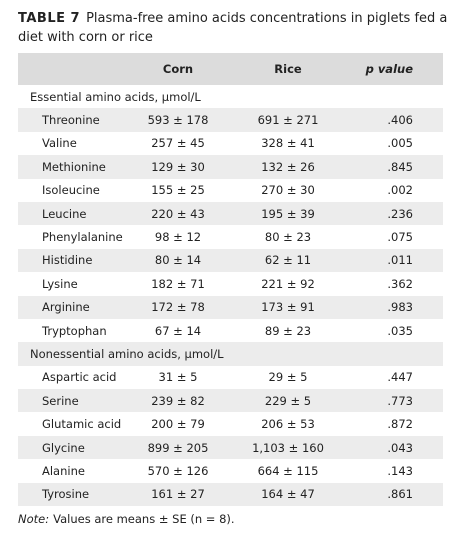 The image size is (473, 533). Describe the element at coordinates (230, 143) in the screenshot. I see `table-row: Valine 257 ± 45 328 ± 41 .005` at that location.